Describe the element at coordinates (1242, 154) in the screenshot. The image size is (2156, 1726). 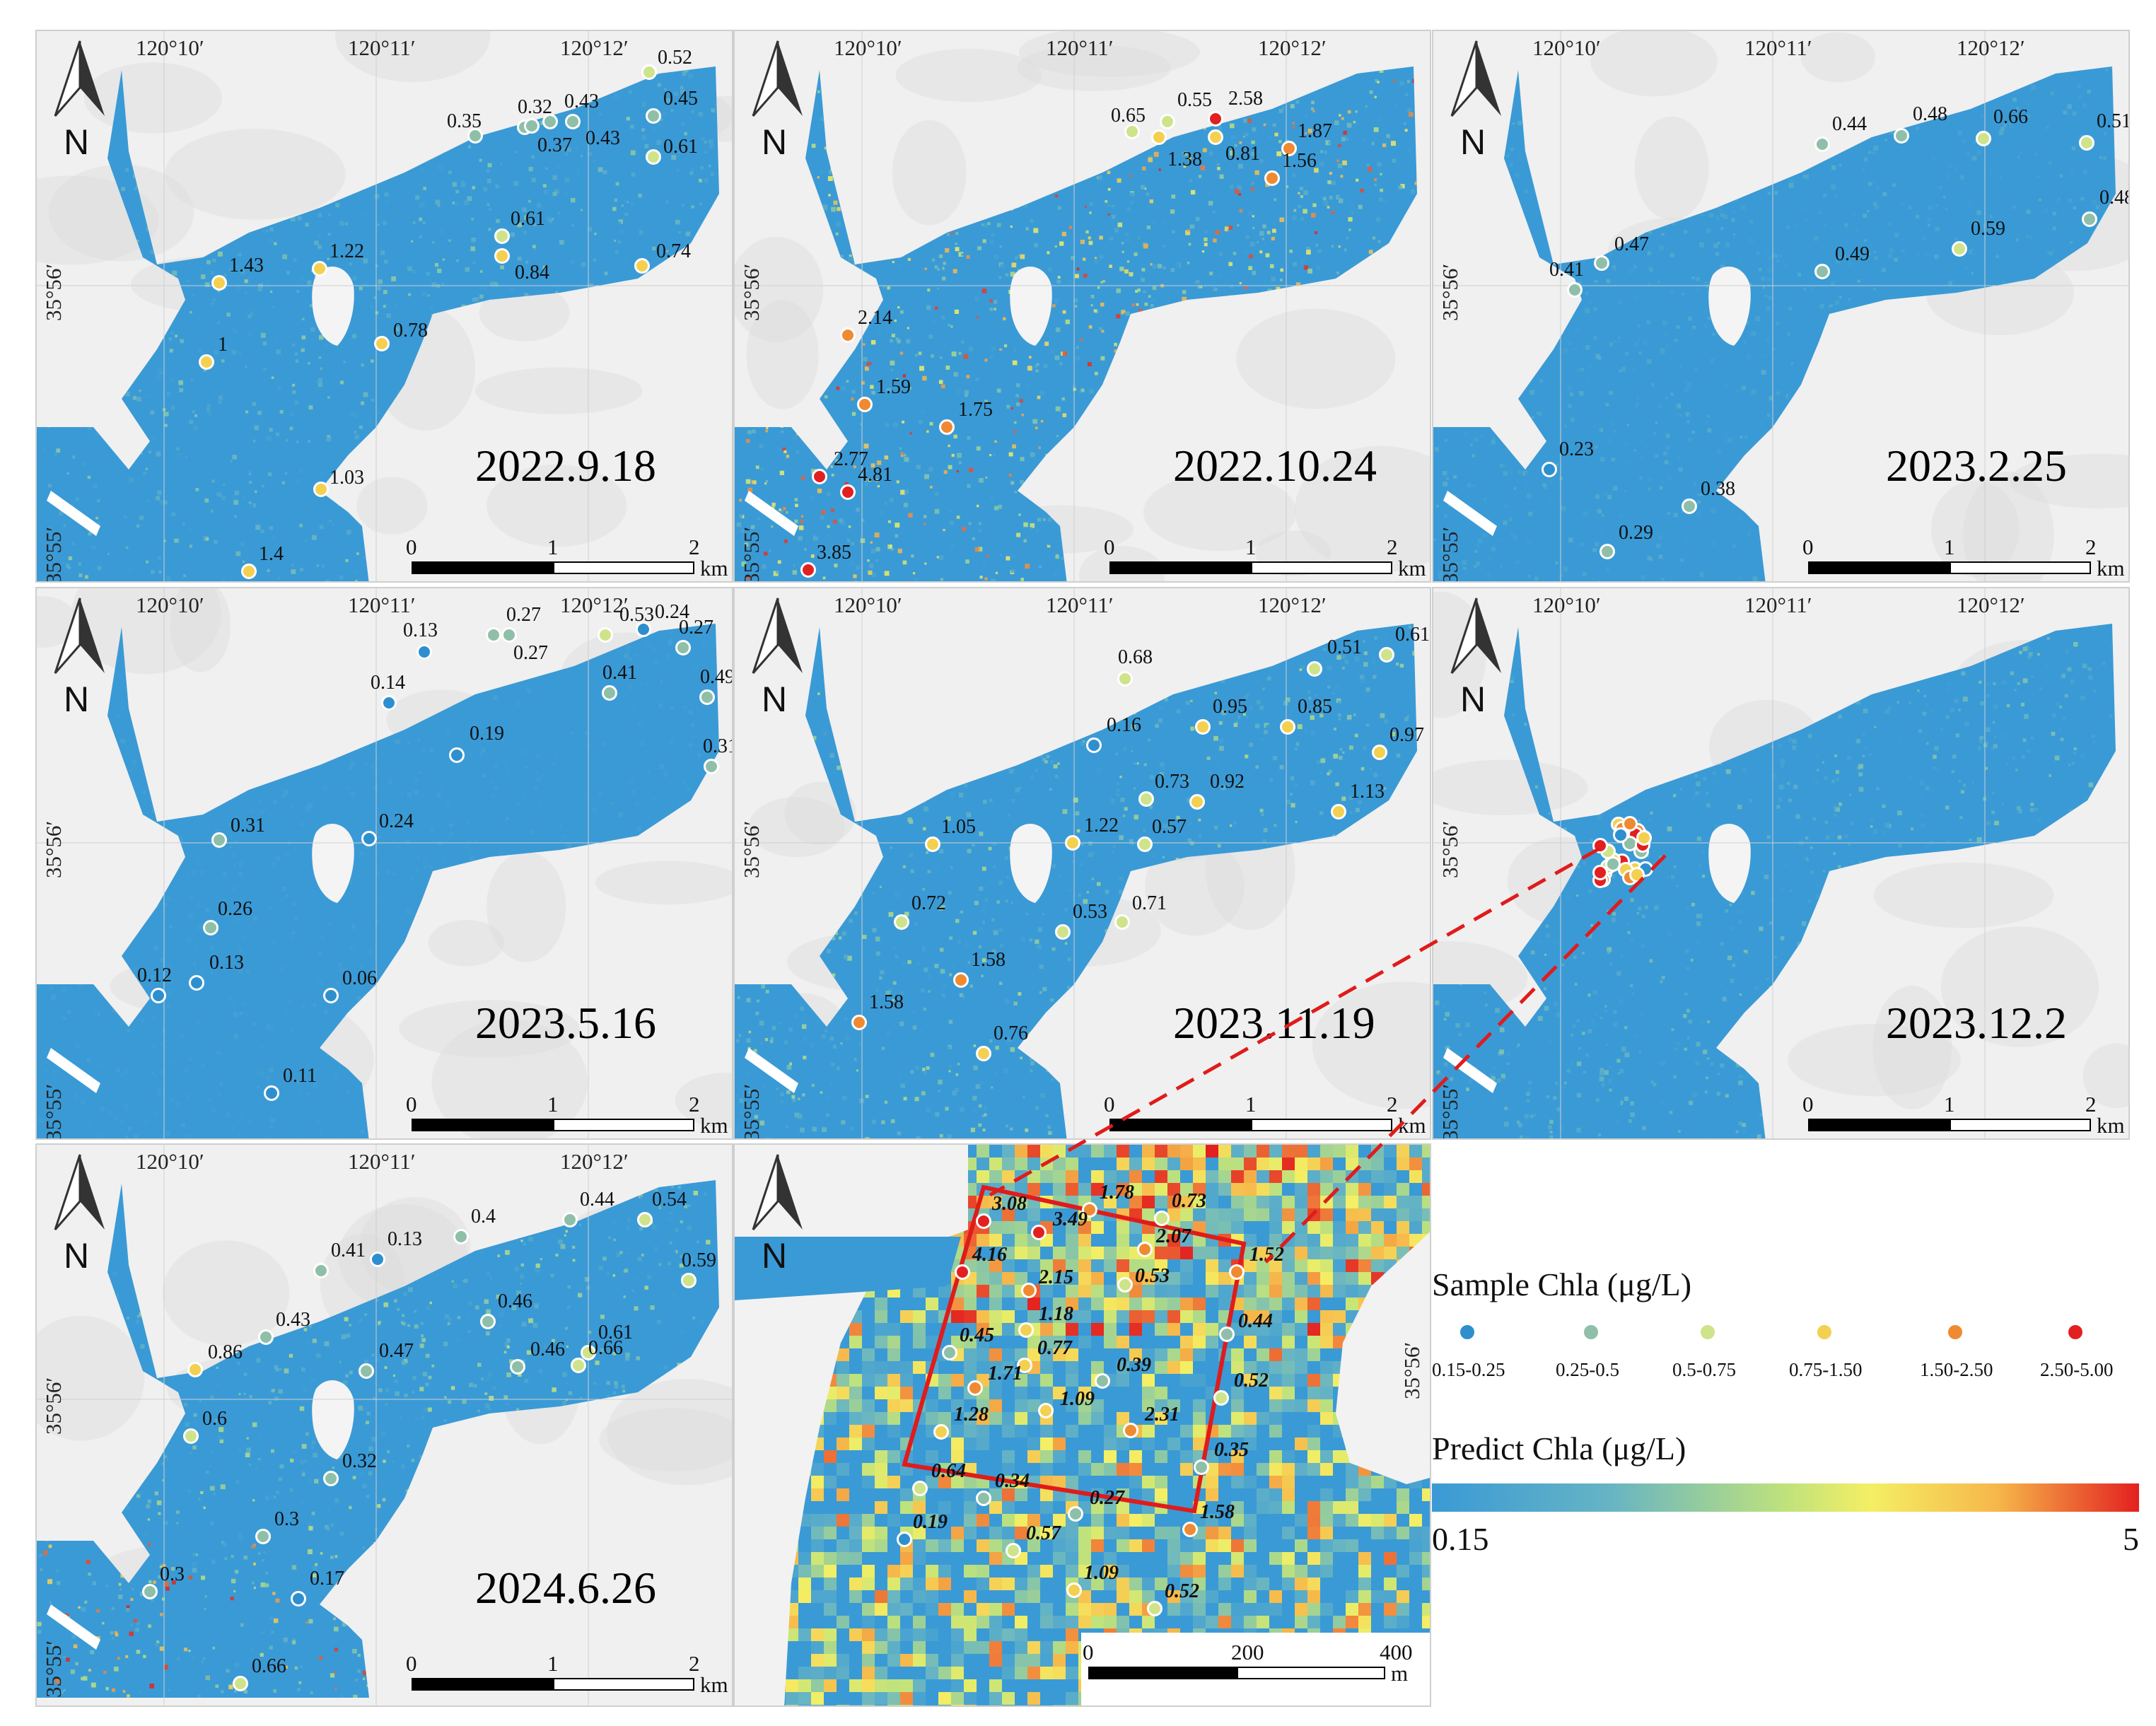
I see `sample-value-label: 0.81` at that location.